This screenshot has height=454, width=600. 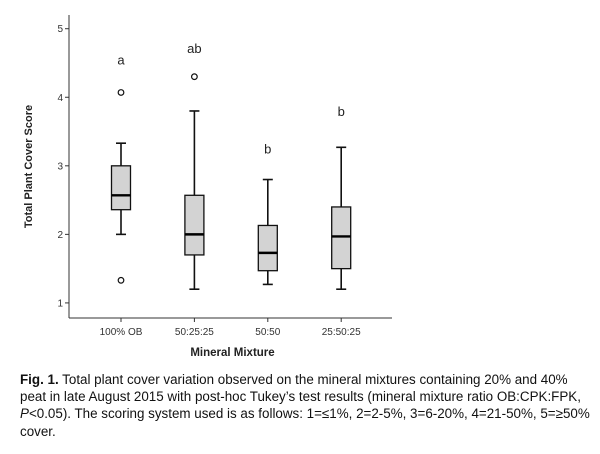 What do you see at coordinates (341, 332) in the screenshot?
I see `x-tick-label: 25:50:25` at bounding box center [341, 332].